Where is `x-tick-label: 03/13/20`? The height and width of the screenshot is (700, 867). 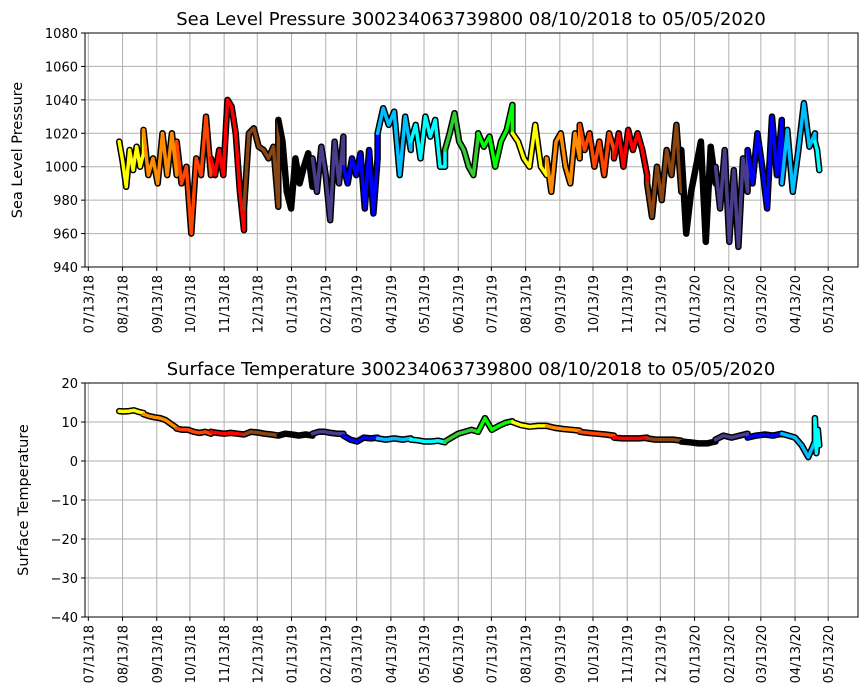
x-tick-label: 03/13/20 is located at coordinates (762, 304).